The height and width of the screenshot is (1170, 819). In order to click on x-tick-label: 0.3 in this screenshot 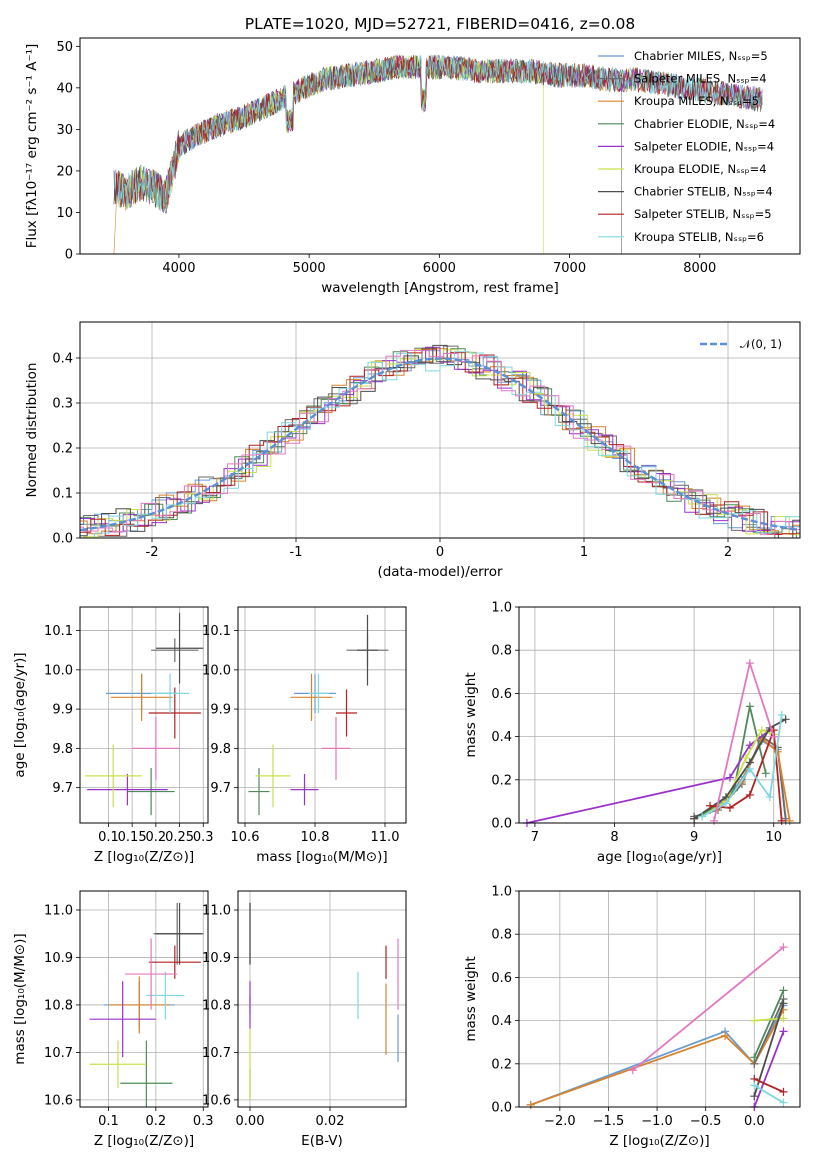, I will do `click(203, 1121)`.